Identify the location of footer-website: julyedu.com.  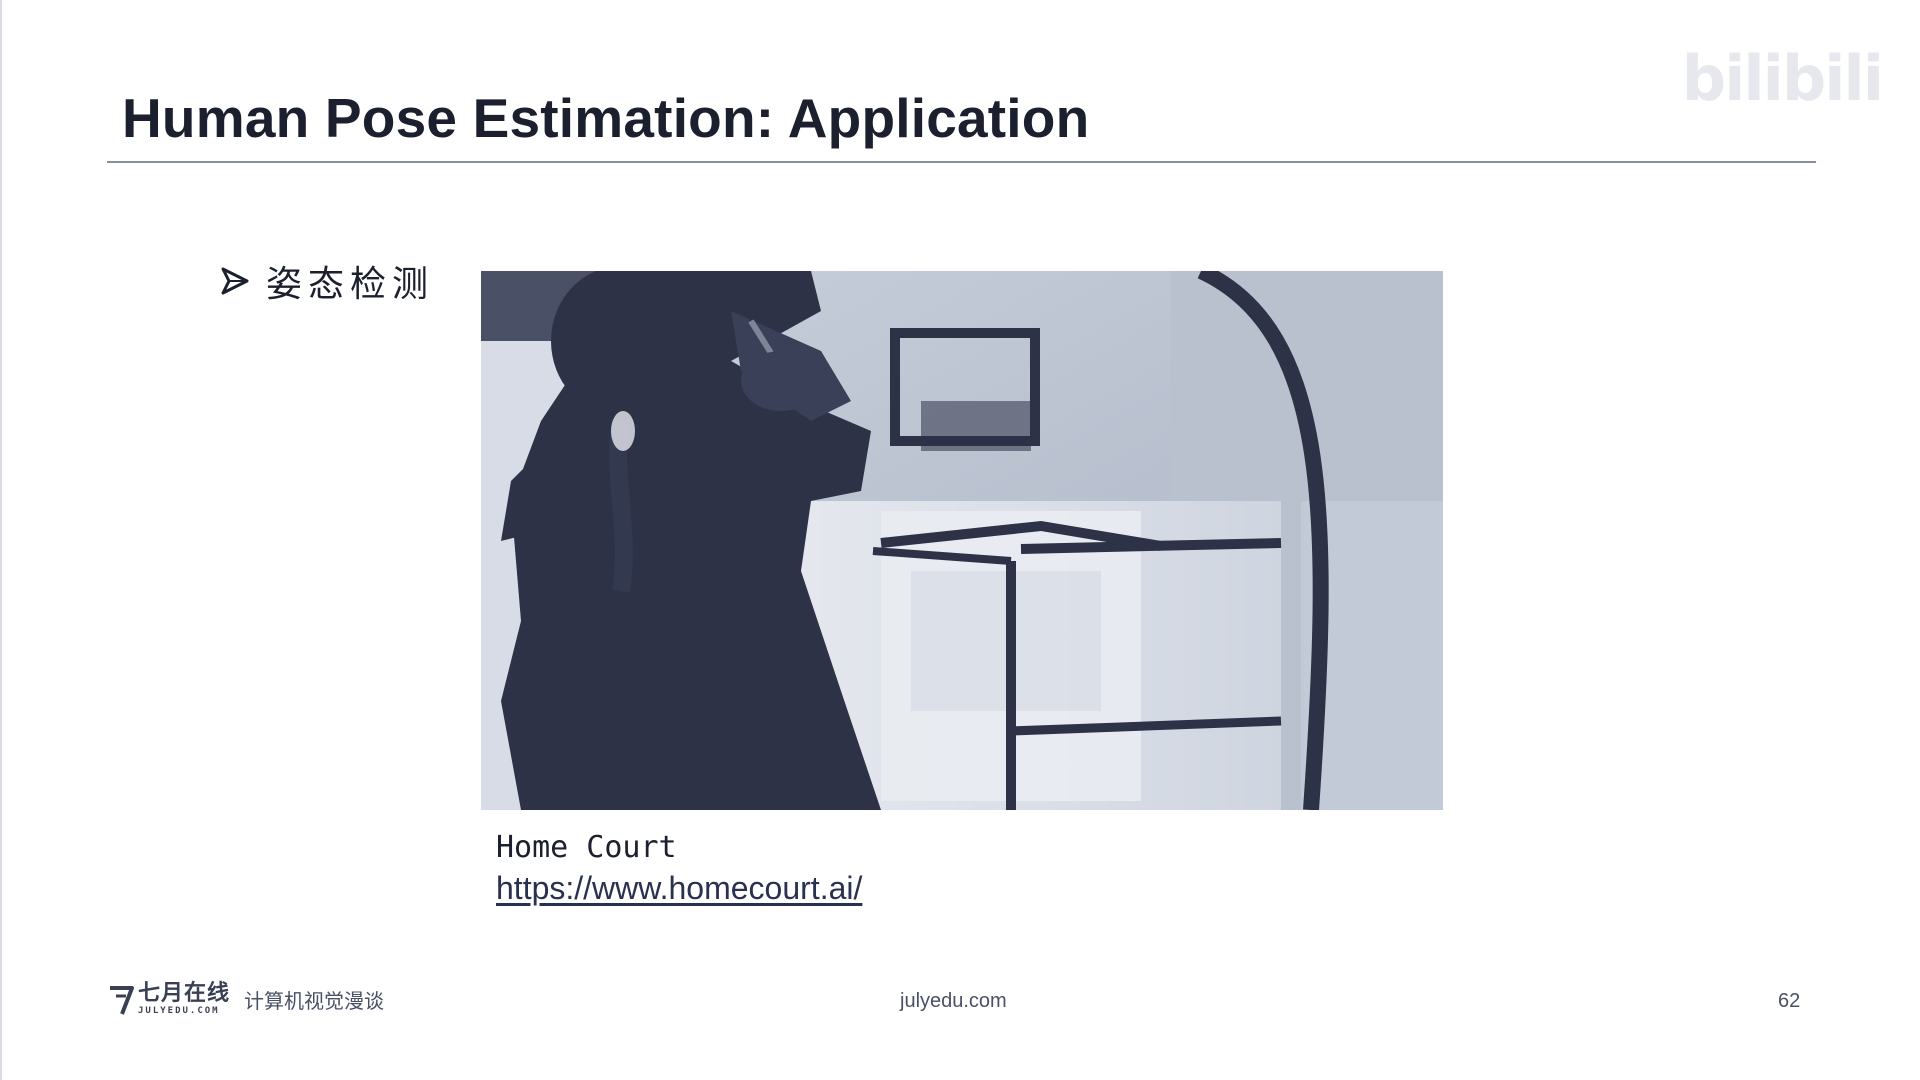
(953, 1001).